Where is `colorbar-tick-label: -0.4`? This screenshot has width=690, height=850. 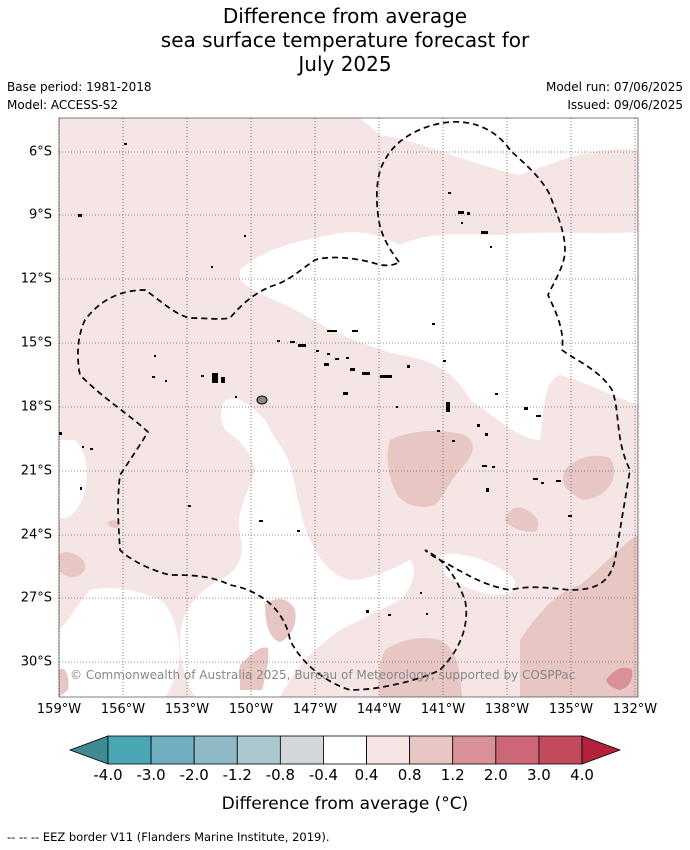 colorbar-tick-label: -0.4 is located at coordinates (323, 775).